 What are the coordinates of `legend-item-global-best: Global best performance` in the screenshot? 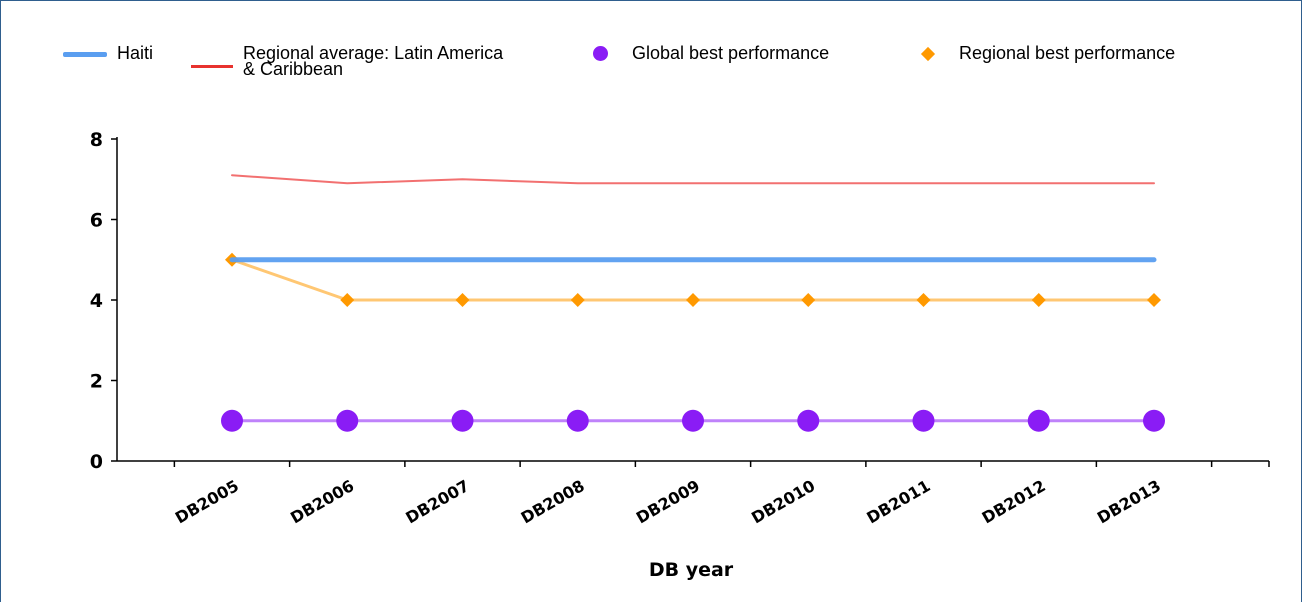 It's located at (711, 53).